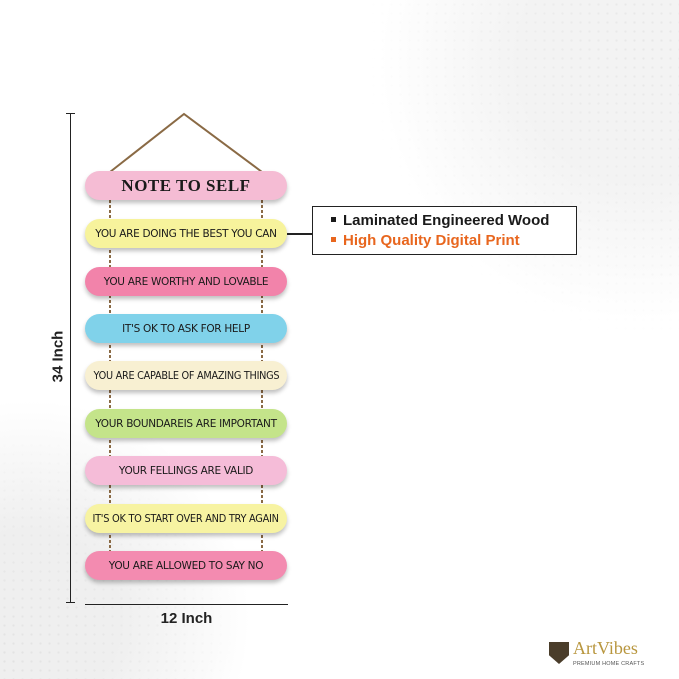 The image size is (679, 679). I want to click on callout-connector, so click(299, 234).